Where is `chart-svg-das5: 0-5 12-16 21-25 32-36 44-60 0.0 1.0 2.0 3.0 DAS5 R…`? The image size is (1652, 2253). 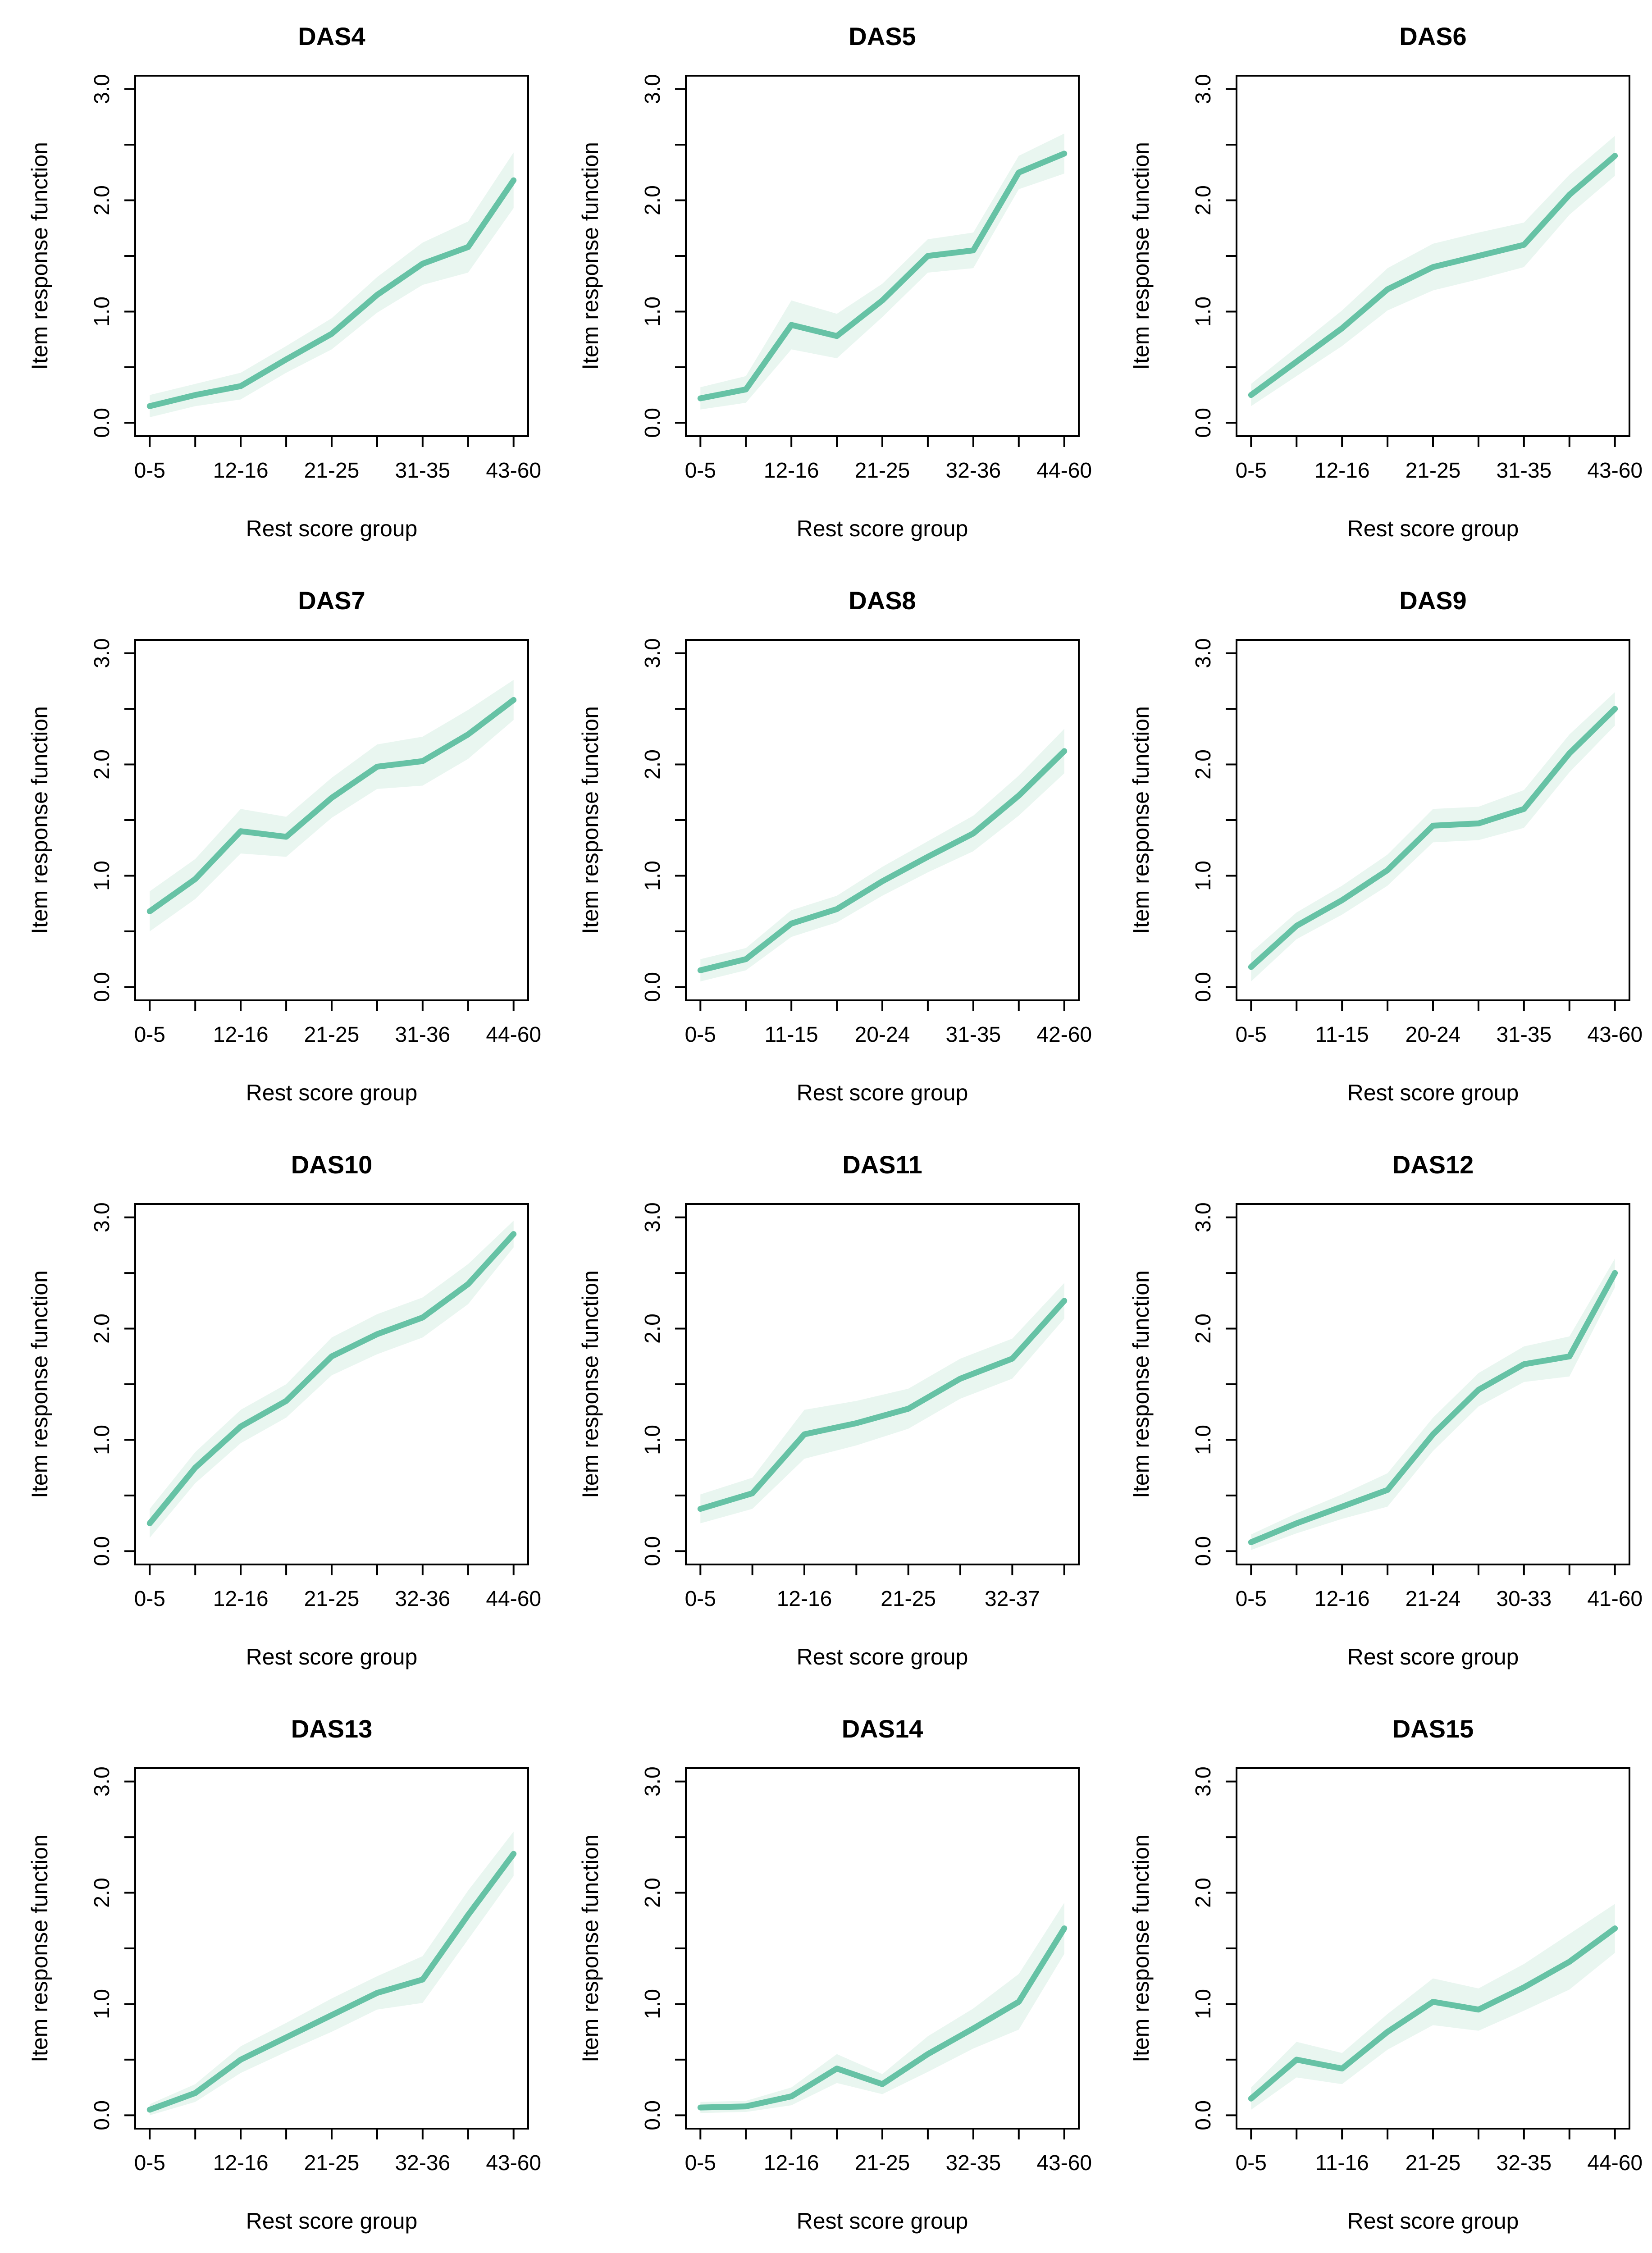 chart-svg-das5: 0-5 12-16 21-25 32-36 44-60 0.0 1.0 2.0 3.0 DAS5 R… is located at coordinates (835, 281).